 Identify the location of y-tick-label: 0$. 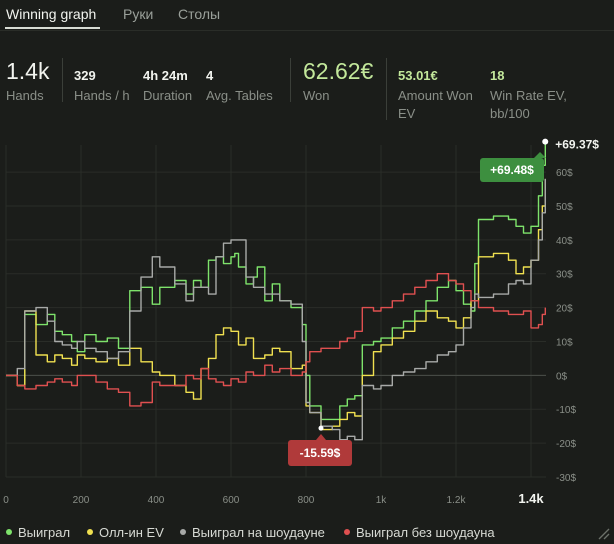
(562, 376).